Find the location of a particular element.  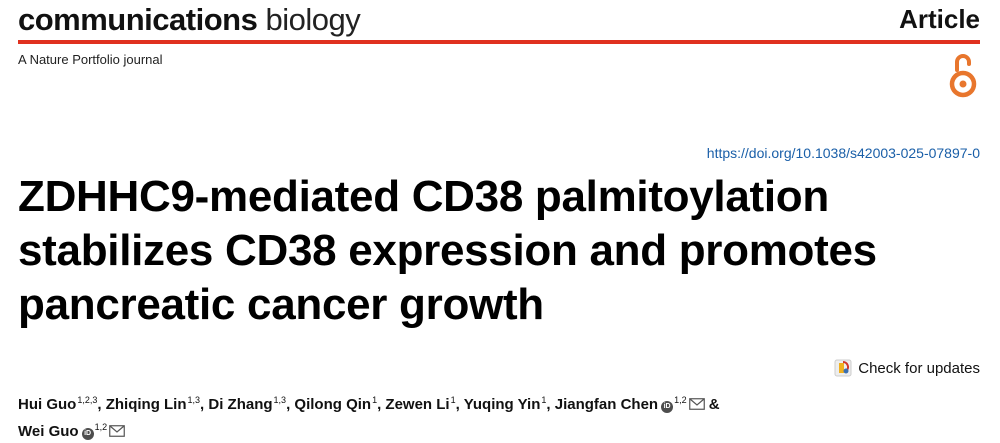

title-line-3: pancreatic cancer growth is located at coordinates (281, 304).